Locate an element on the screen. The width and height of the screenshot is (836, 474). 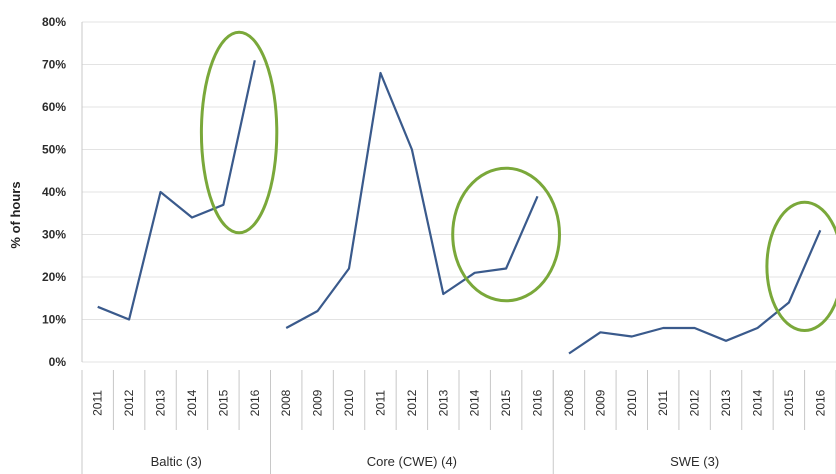
y-tick-label: 10% is located at coordinates (54, 320).